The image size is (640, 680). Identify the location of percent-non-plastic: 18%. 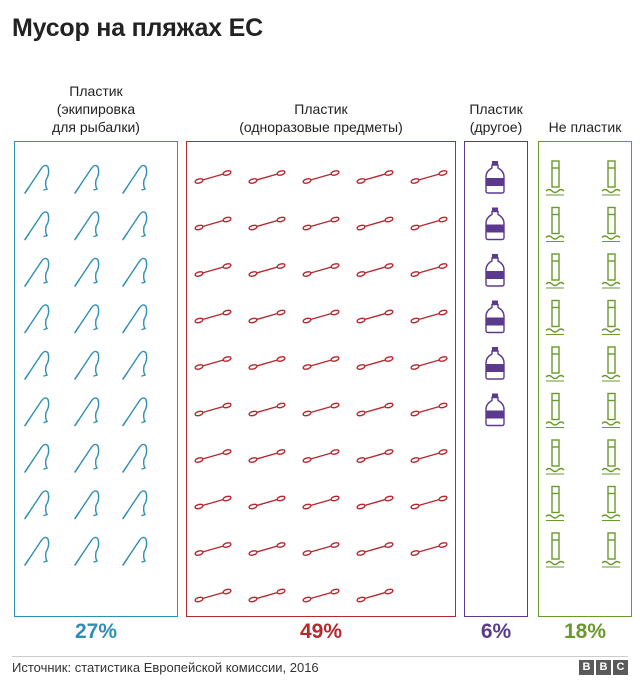
(585, 631).